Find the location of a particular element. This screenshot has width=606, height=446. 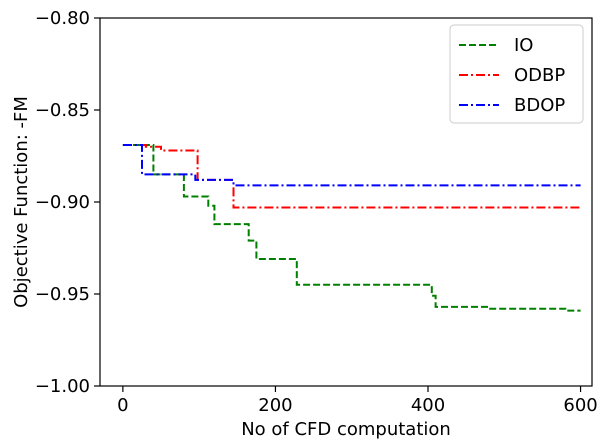

y-tick-label: −0.85 is located at coordinates (62, 110).